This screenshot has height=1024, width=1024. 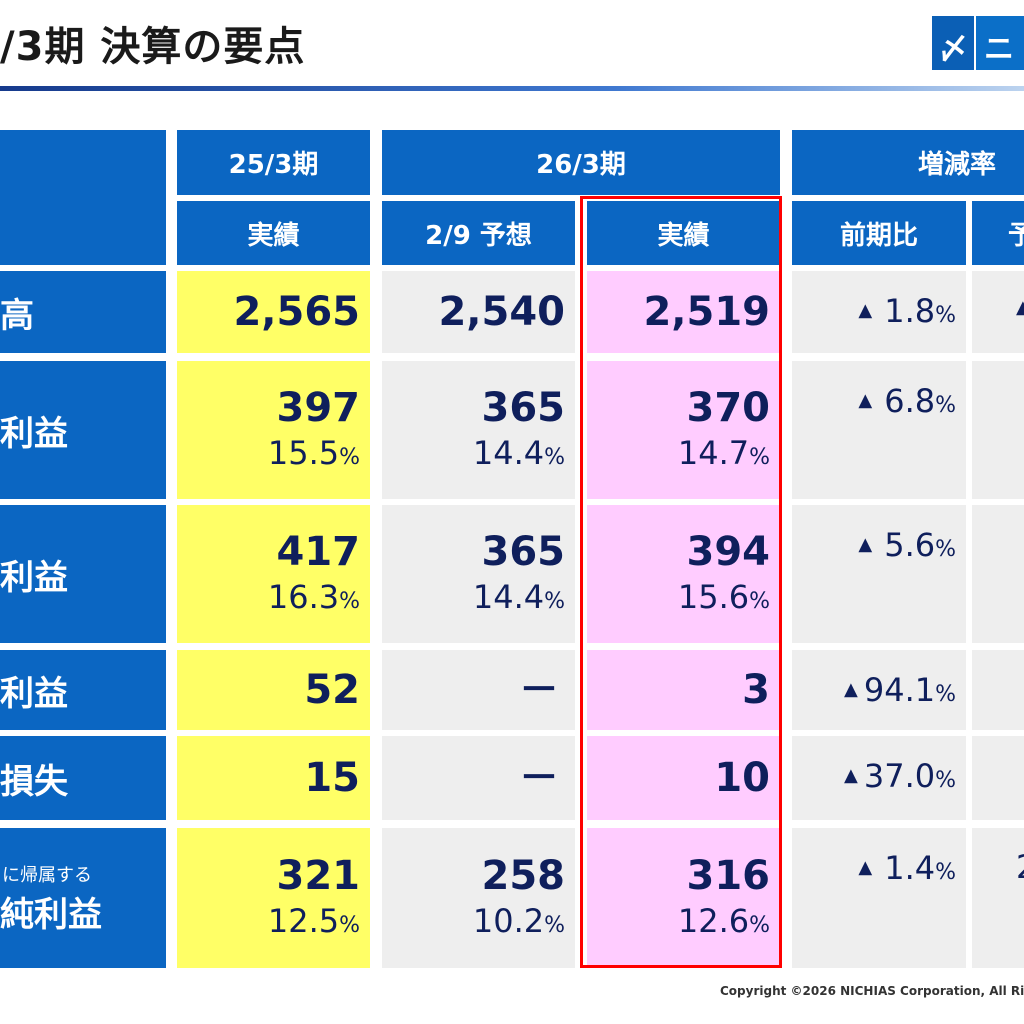 What do you see at coordinates (318, 875) in the screenshot?
I see `value: 321` at bounding box center [318, 875].